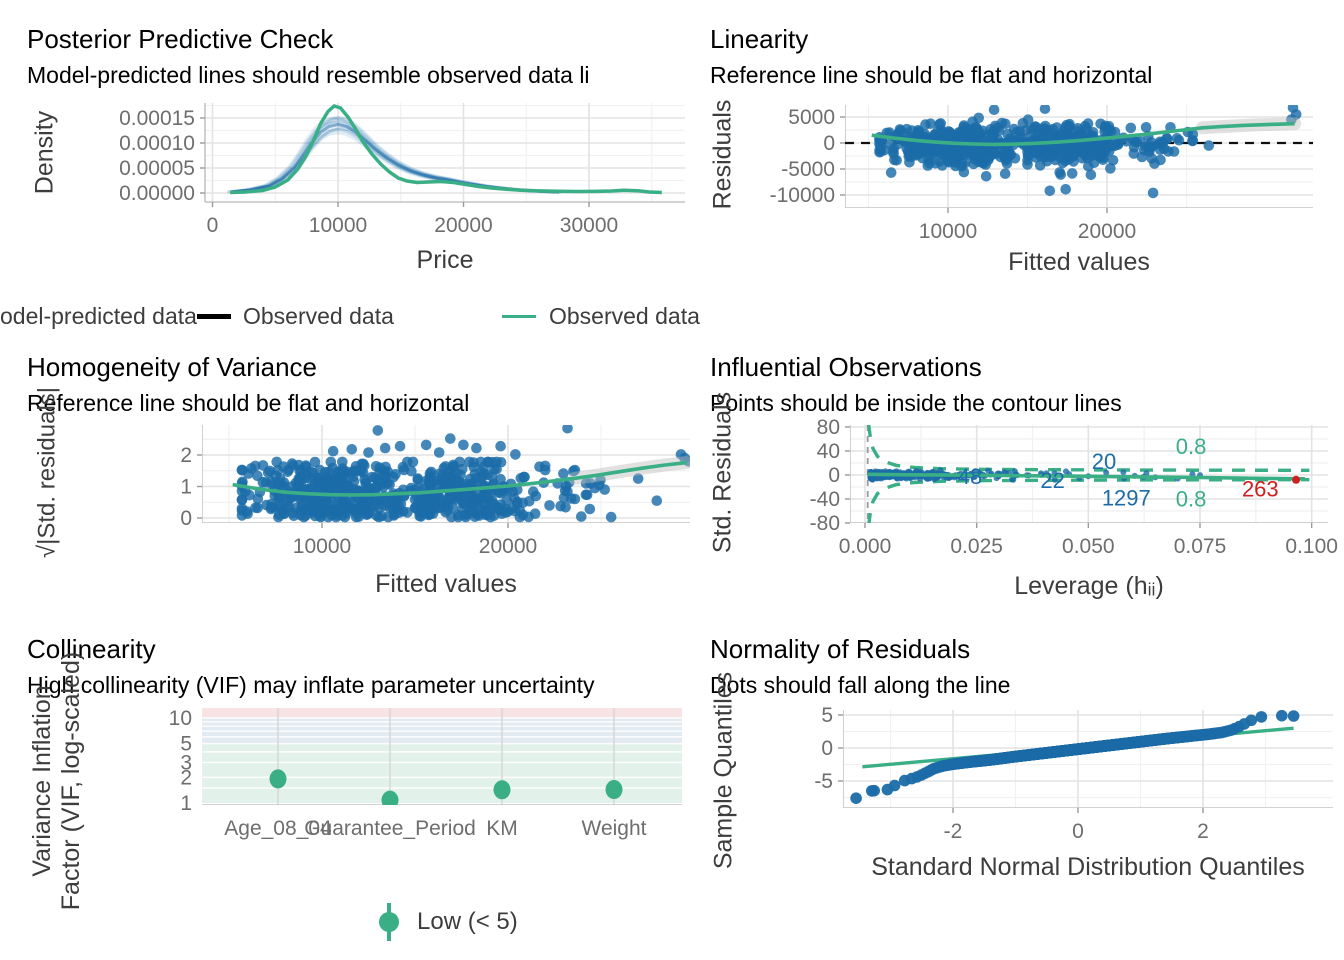  What do you see at coordinates (624, 316) in the screenshot?
I see `legend-label-observed-2: Observed data` at bounding box center [624, 316].